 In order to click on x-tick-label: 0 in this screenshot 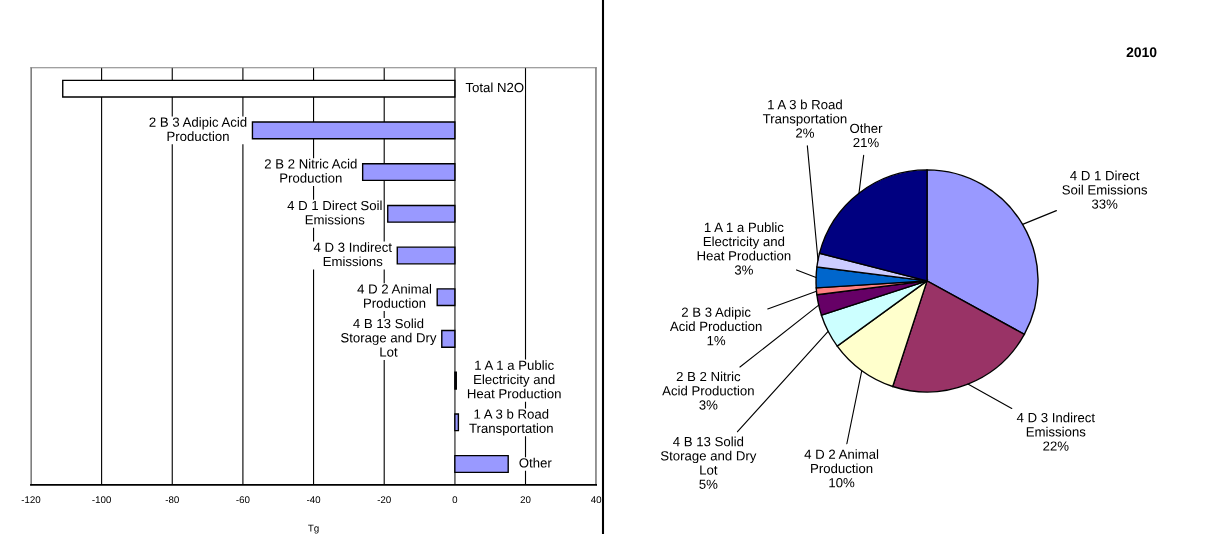, I will do `click(455, 500)`.